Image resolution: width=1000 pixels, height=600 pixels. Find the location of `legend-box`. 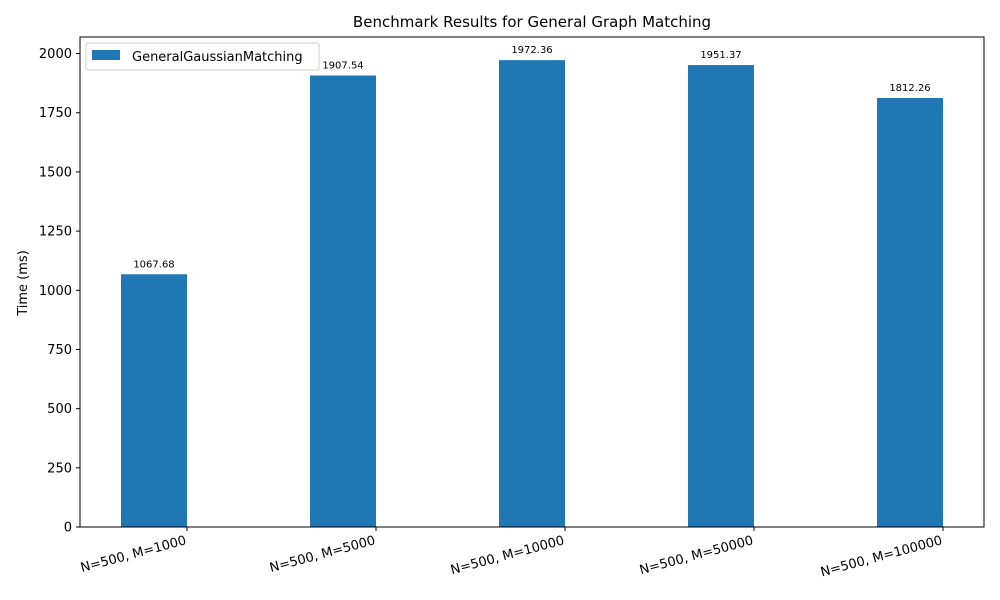

legend-box is located at coordinates (202, 56).